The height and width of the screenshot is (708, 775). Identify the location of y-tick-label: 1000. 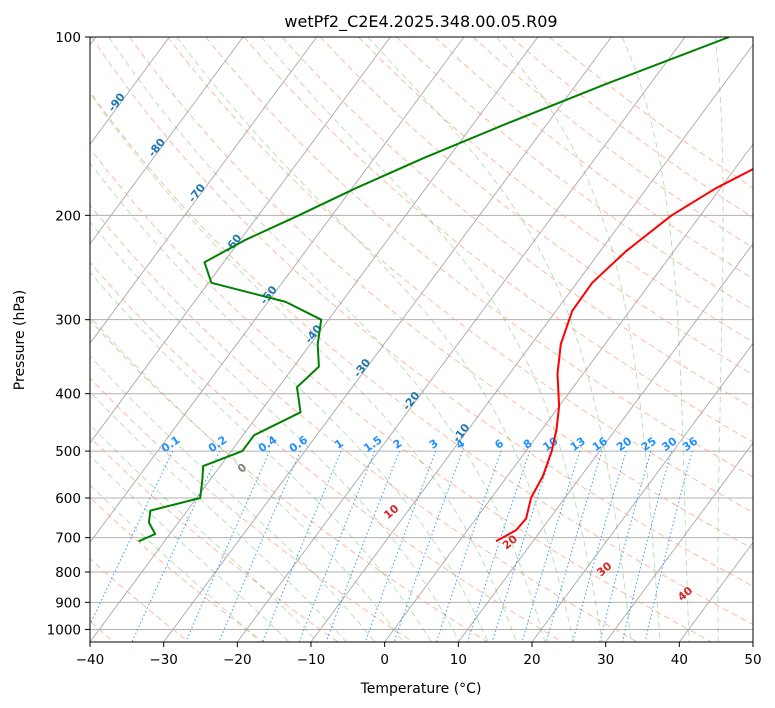
(64, 630).